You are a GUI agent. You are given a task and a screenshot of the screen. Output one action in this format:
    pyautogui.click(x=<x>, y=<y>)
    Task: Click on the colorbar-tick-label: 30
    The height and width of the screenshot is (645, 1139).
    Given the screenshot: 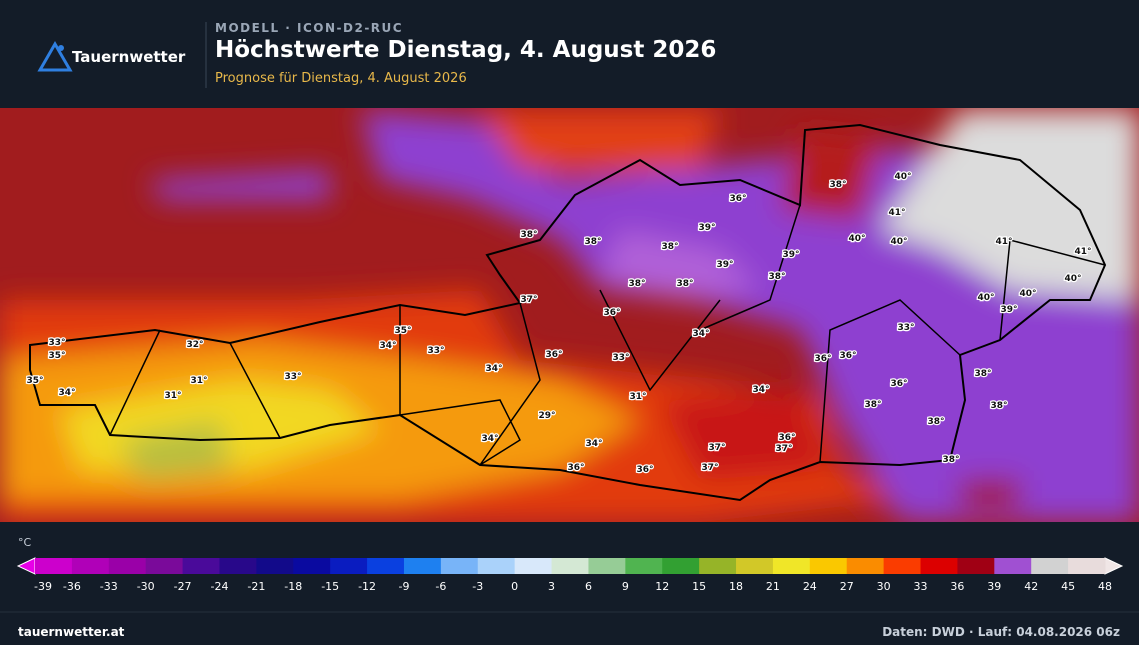 What is the action you would take?
    pyautogui.click(x=884, y=586)
    